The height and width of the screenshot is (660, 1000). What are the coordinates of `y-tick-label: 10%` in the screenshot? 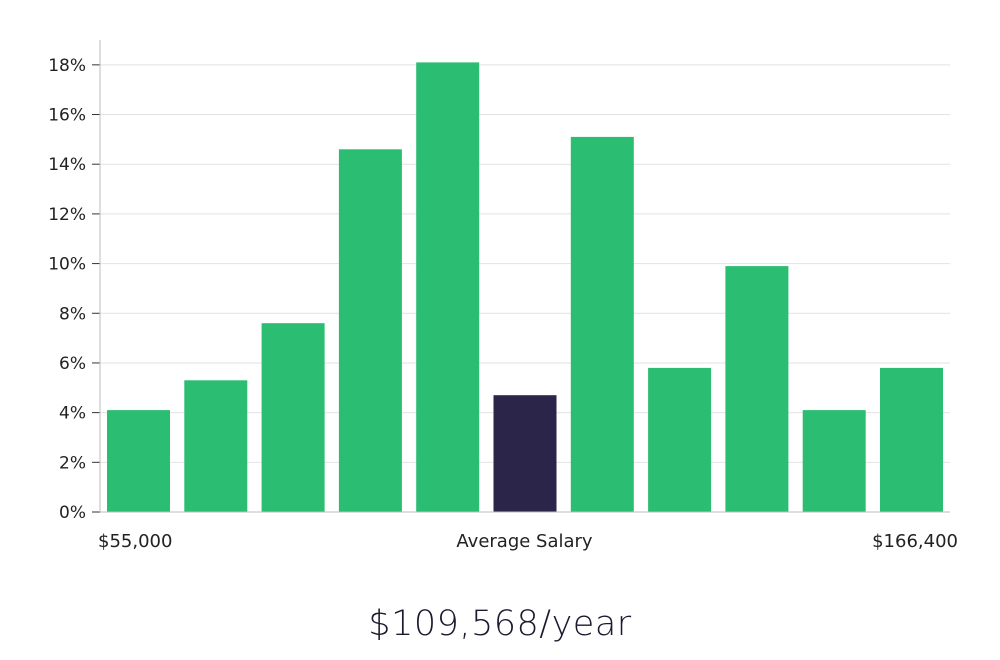 It's located at (67, 265).